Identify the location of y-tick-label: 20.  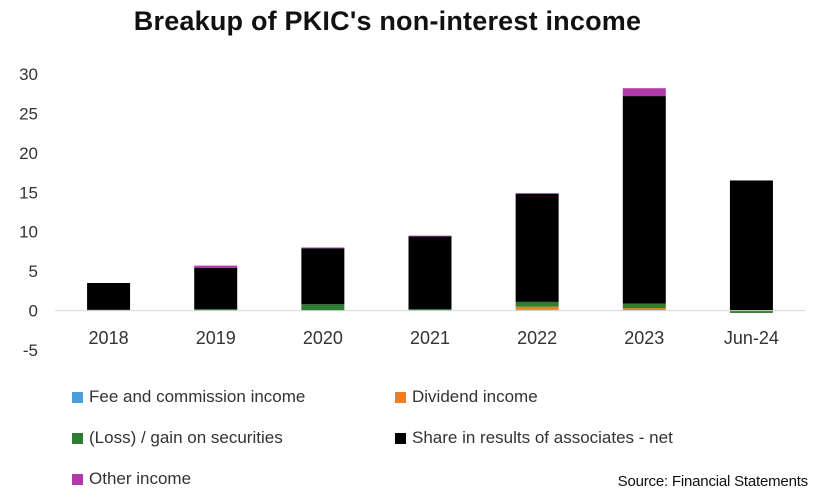
(28, 153).